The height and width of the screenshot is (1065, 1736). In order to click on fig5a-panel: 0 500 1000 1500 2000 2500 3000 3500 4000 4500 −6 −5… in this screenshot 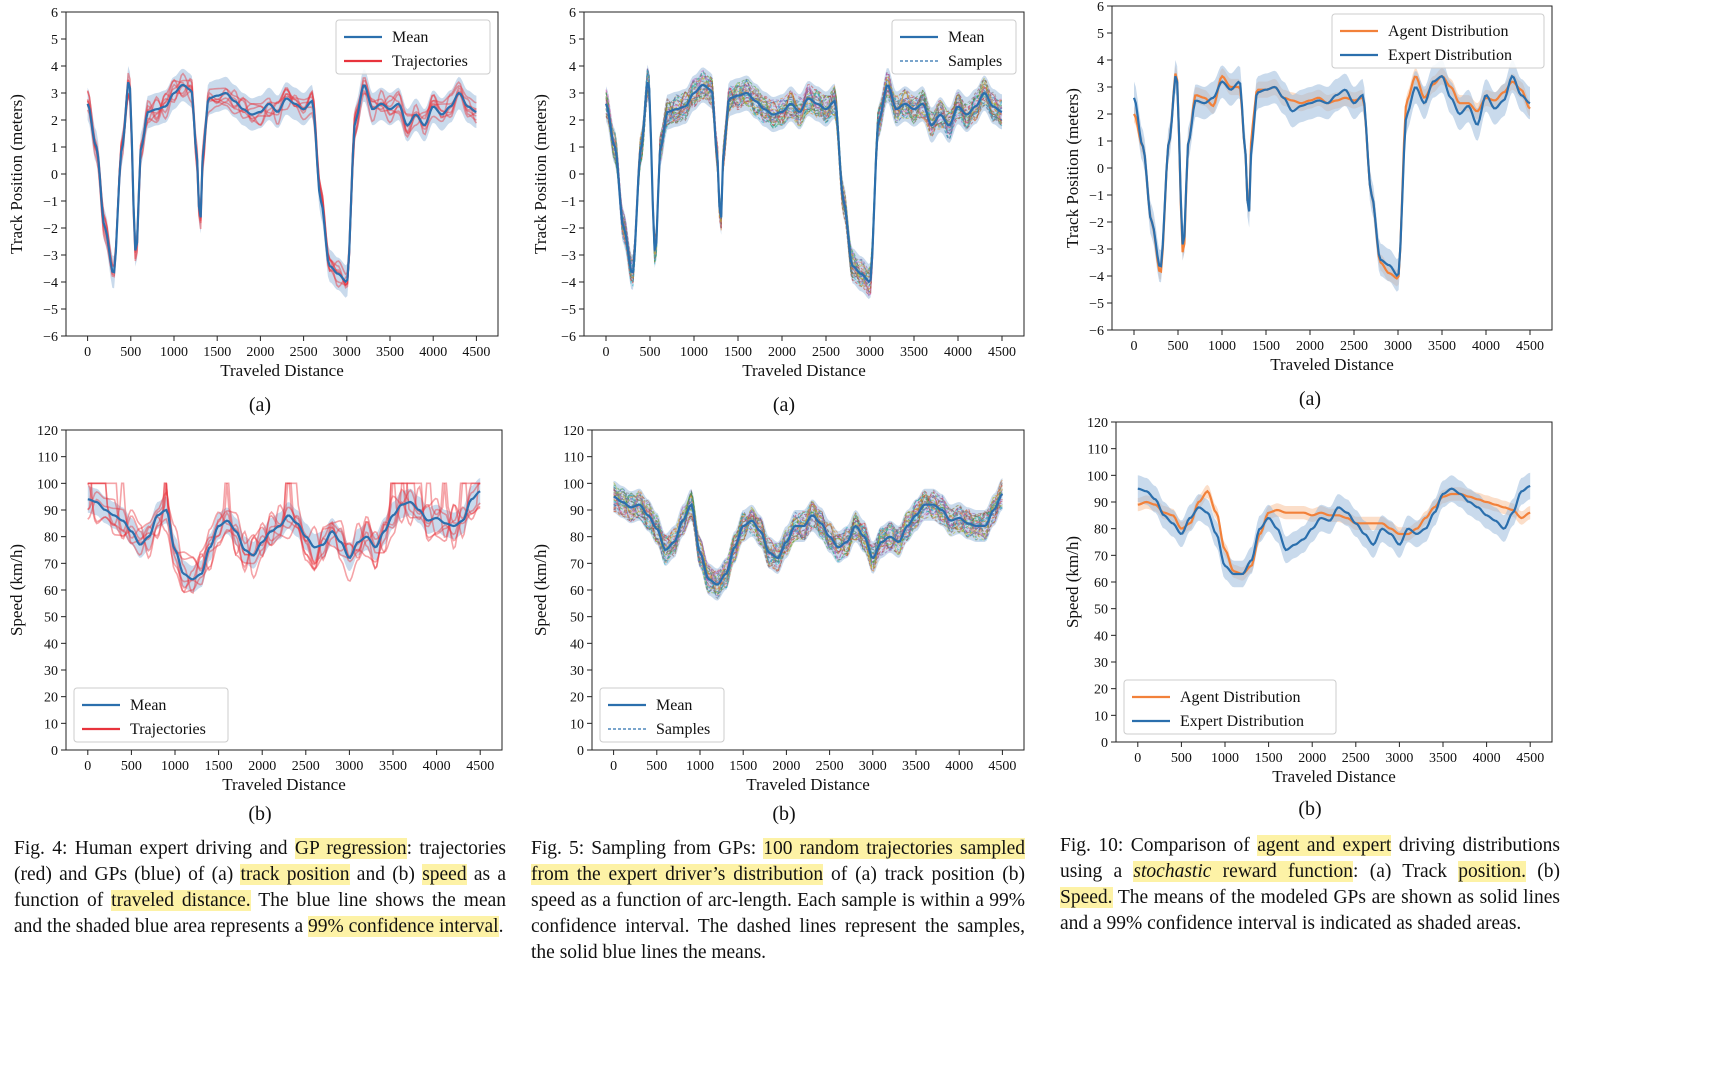, I will do `click(784, 195)`.